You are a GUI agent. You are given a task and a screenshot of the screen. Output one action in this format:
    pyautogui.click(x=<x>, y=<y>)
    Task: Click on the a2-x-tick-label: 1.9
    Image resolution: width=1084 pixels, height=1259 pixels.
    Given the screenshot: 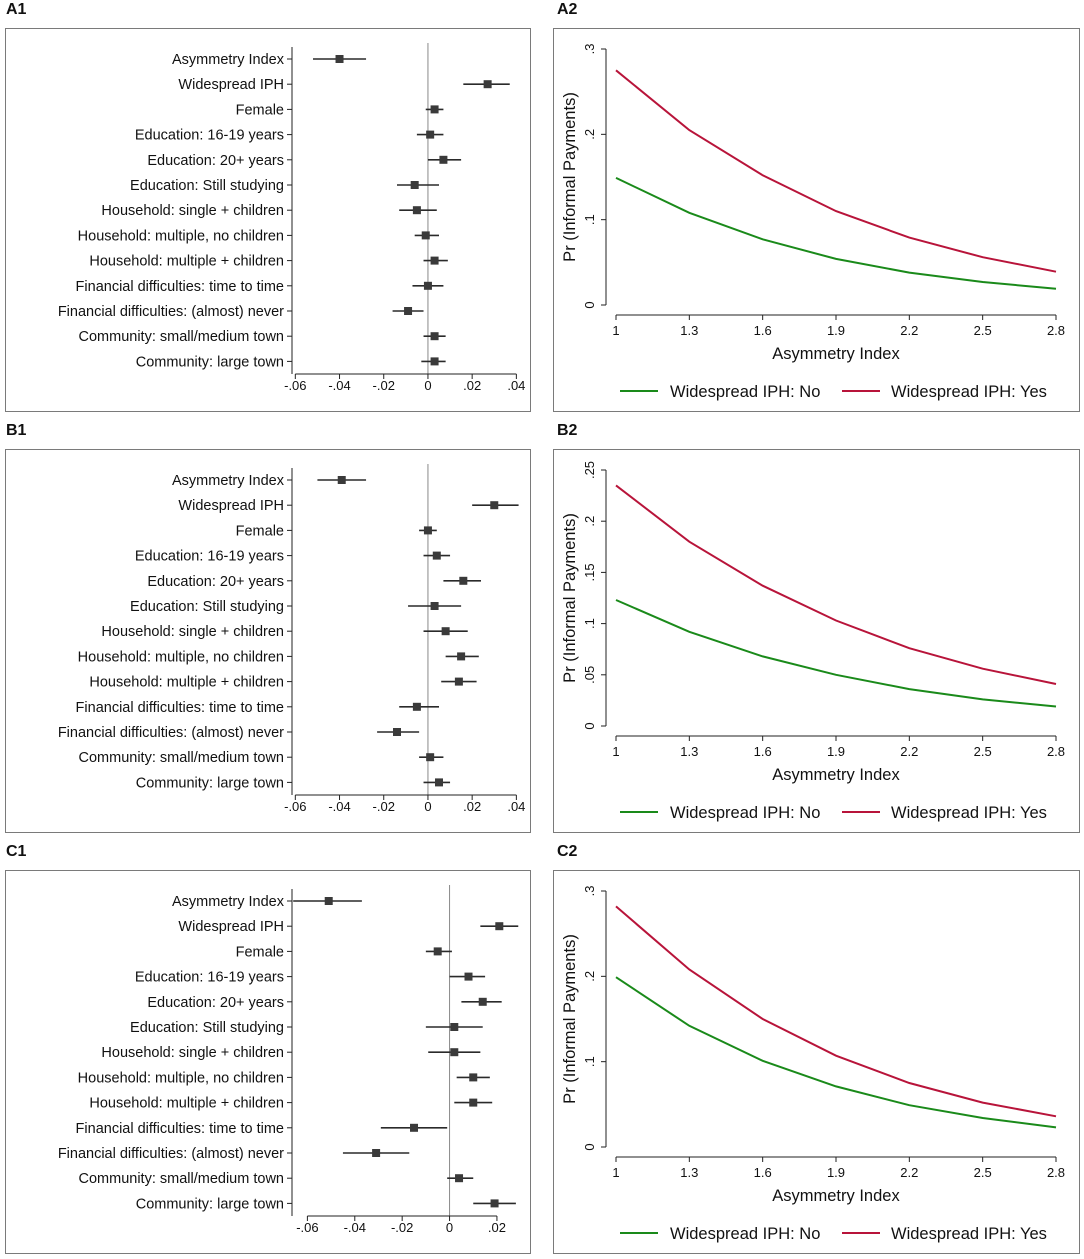 What is the action you would take?
    pyautogui.click(x=836, y=330)
    